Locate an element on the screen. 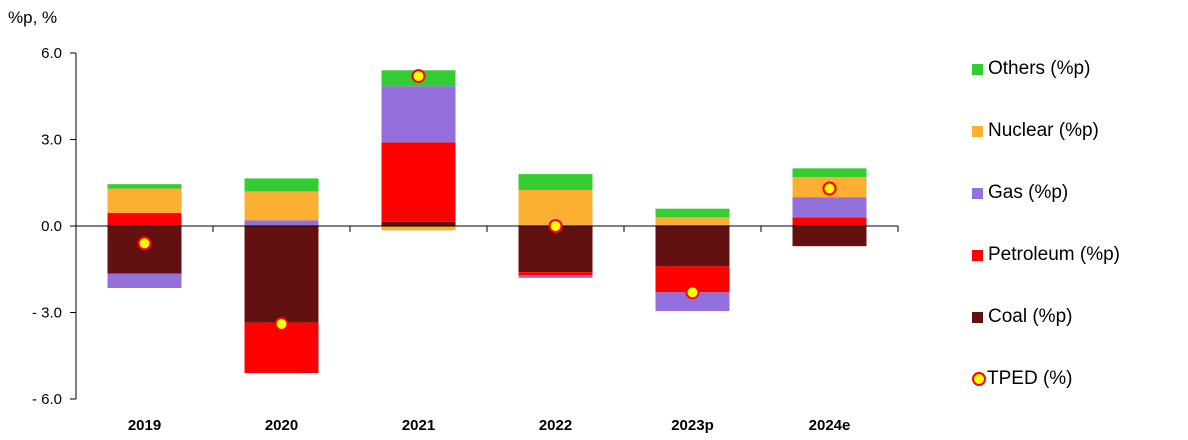 This screenshot has height=440, width=1188. unit-label: %p, % is located at coordinates (33, 17).